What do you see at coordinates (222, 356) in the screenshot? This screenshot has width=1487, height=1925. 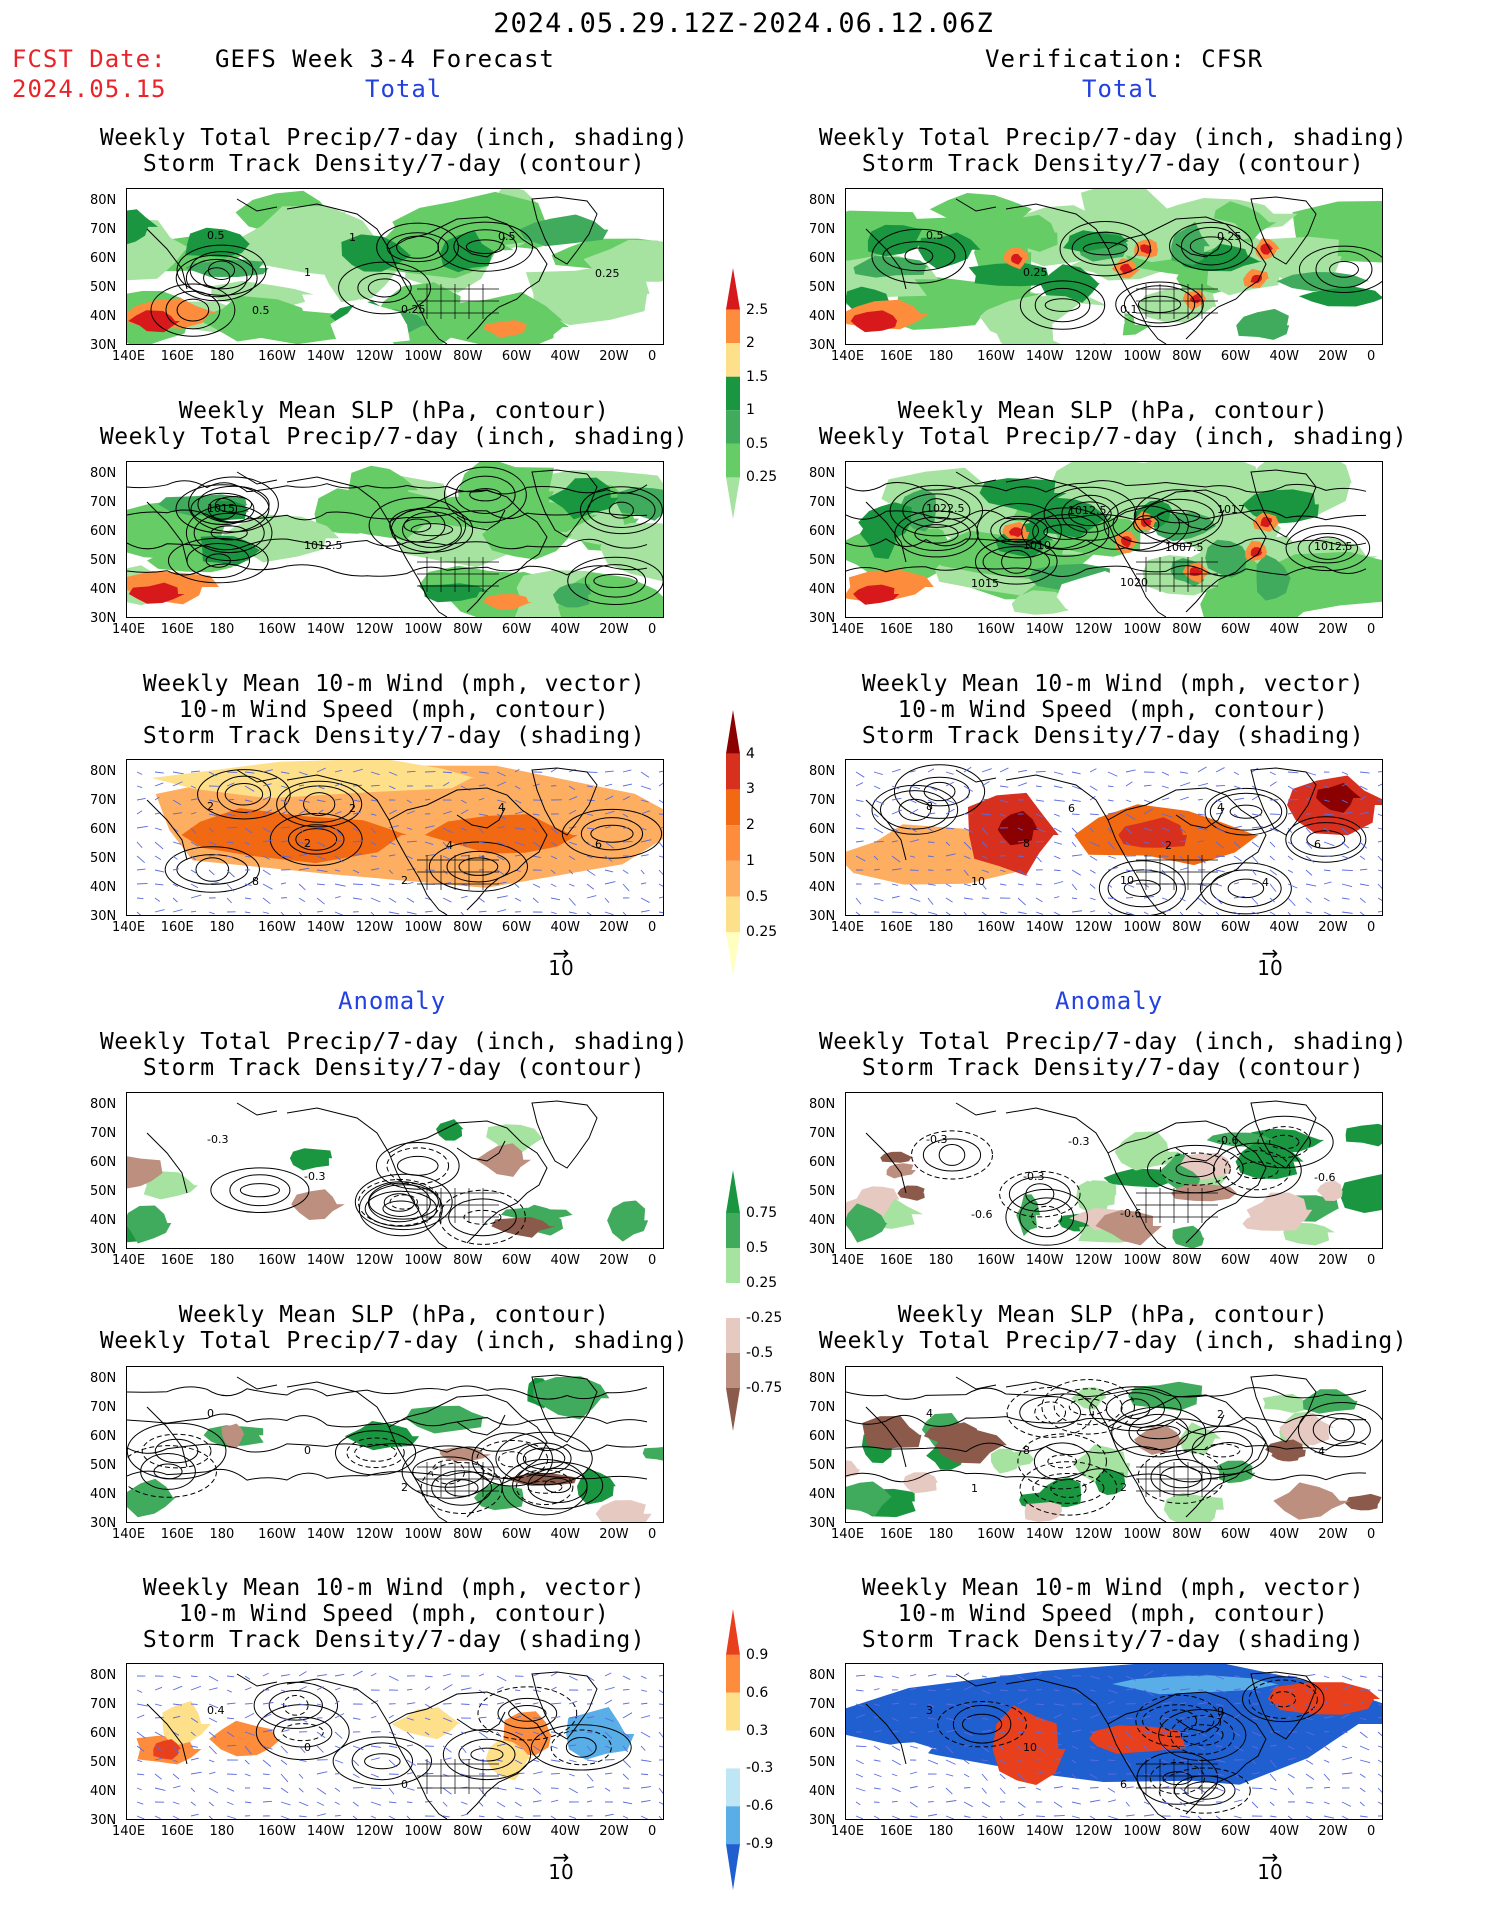 I see `lon-tick-label: 180` at bounding box center [222, 356].